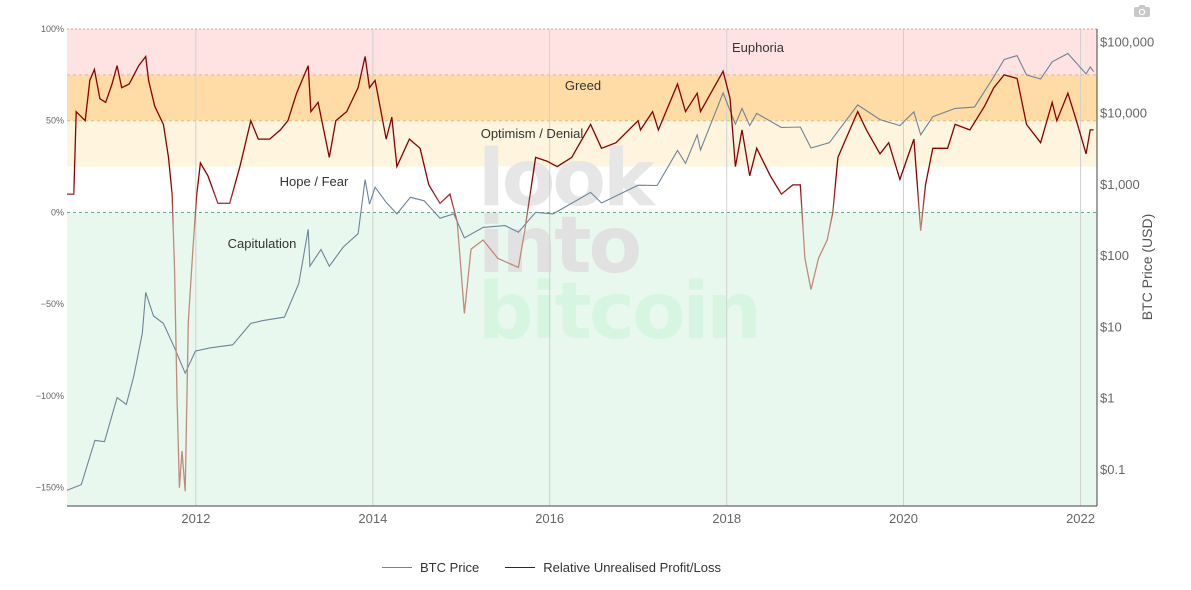  What do you see at coordinates (55, 121) in the screenshot?
I see `y-left-tick-label: 50%` at bounding box center [55, 121].